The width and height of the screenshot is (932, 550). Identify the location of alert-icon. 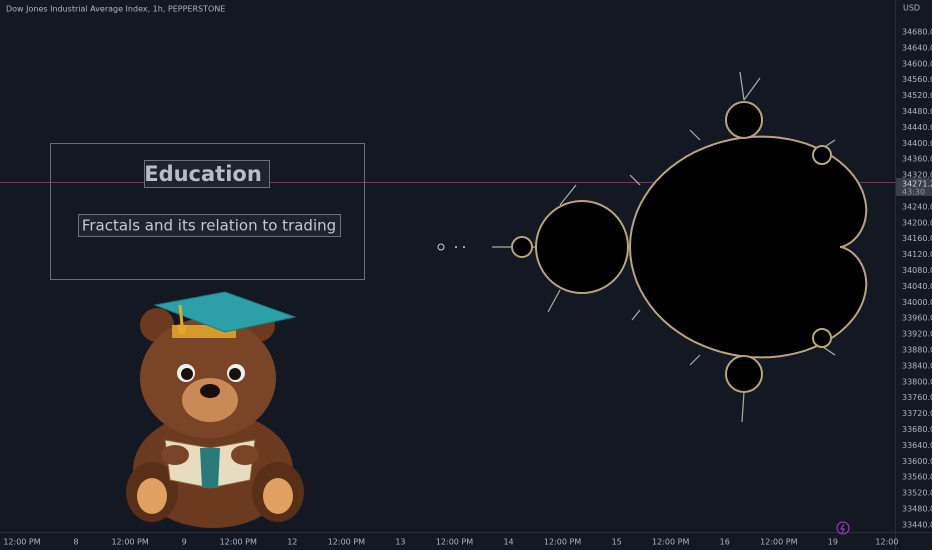
(843, 528).